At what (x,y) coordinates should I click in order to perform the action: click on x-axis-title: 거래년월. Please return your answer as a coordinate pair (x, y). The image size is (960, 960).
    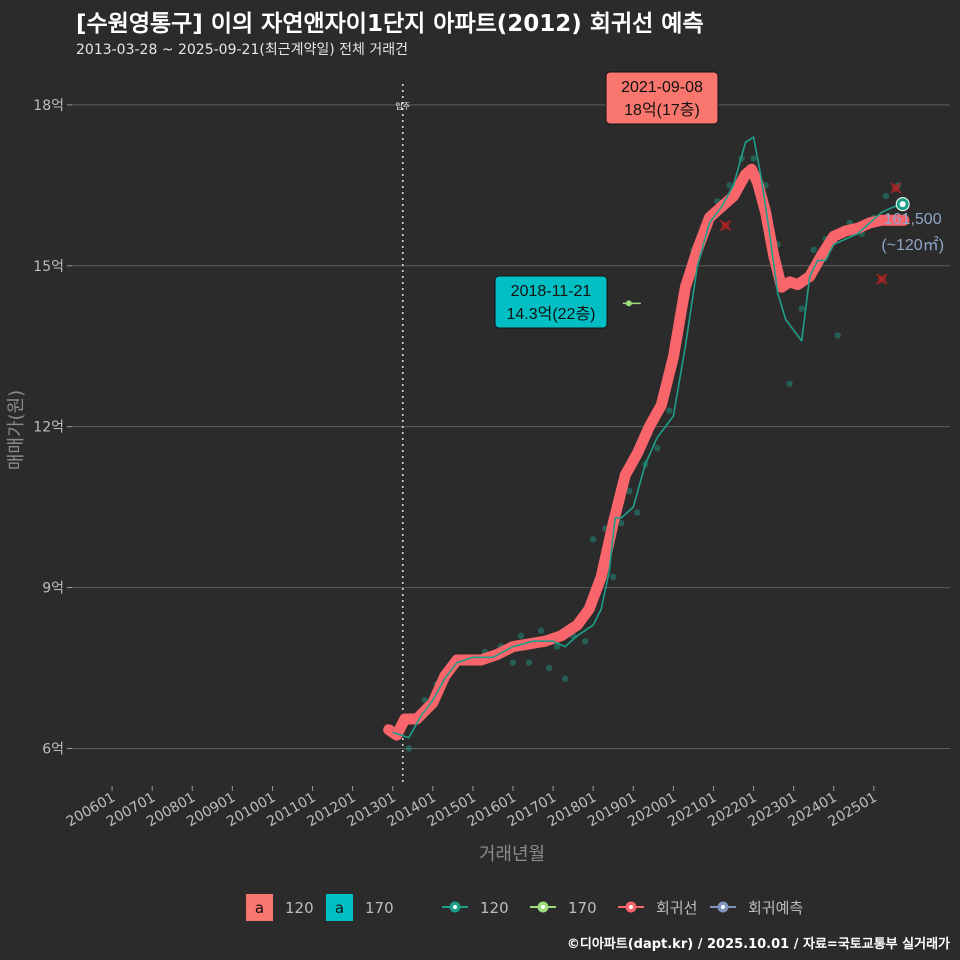
    Looking at the image, I should click on (512, 854).